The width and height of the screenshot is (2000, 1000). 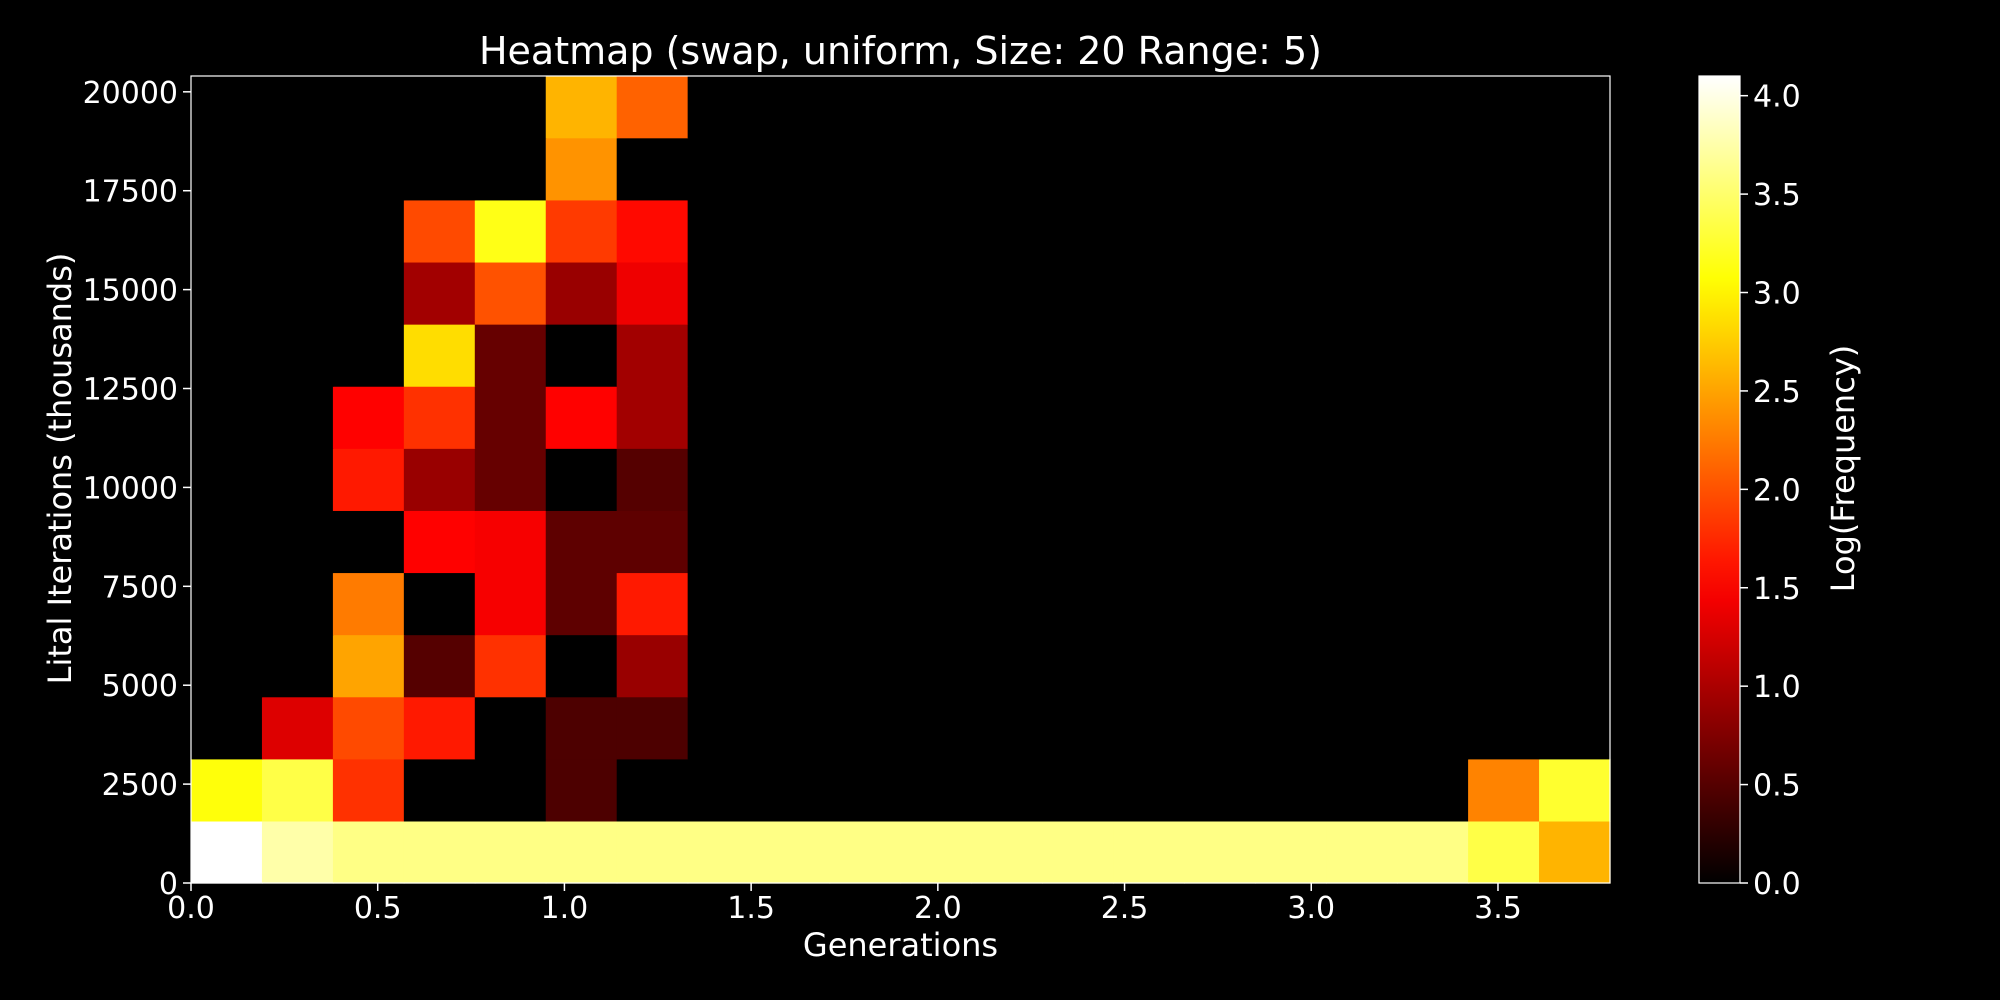 What do you see at coordinates (1777, 97) in the screenshot?
I see `colorbar-tick-label: 4.0` at bounding box center [1777, 97].